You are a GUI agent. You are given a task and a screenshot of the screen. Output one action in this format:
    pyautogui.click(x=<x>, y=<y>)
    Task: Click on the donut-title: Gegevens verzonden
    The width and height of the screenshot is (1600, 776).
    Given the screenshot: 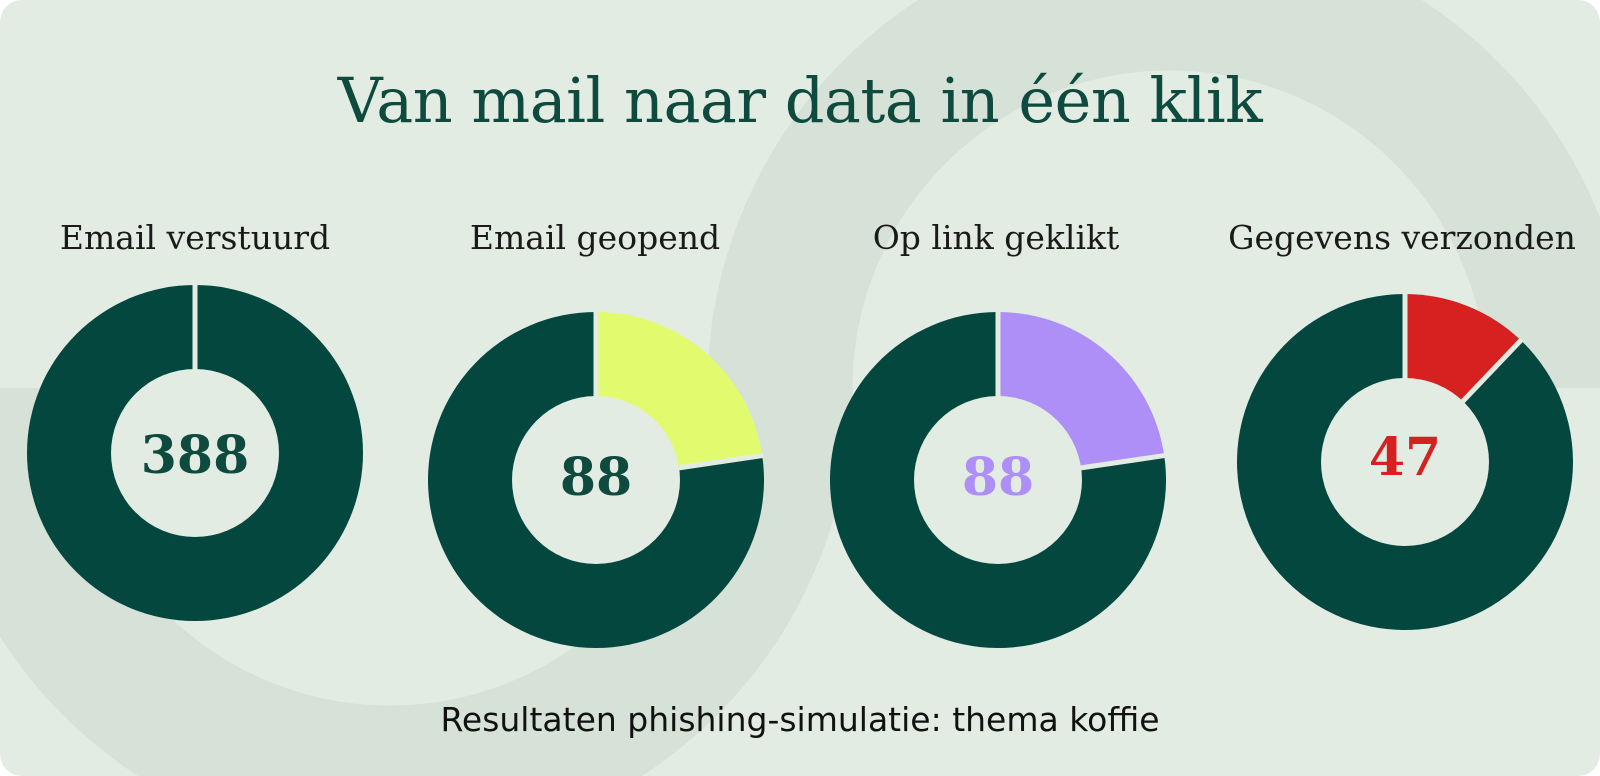 What is the action you would take?
    pyautogui.click(x=1402, y=237)
    